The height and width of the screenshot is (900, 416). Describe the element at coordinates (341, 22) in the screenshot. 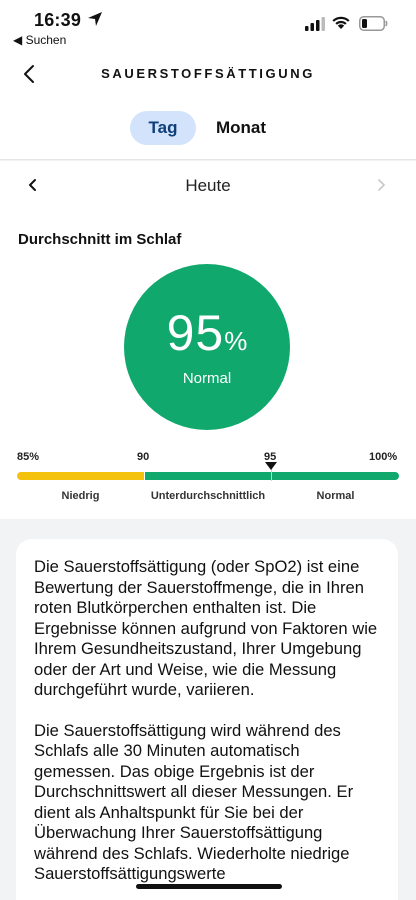

I see `wifi-icon` at that location.